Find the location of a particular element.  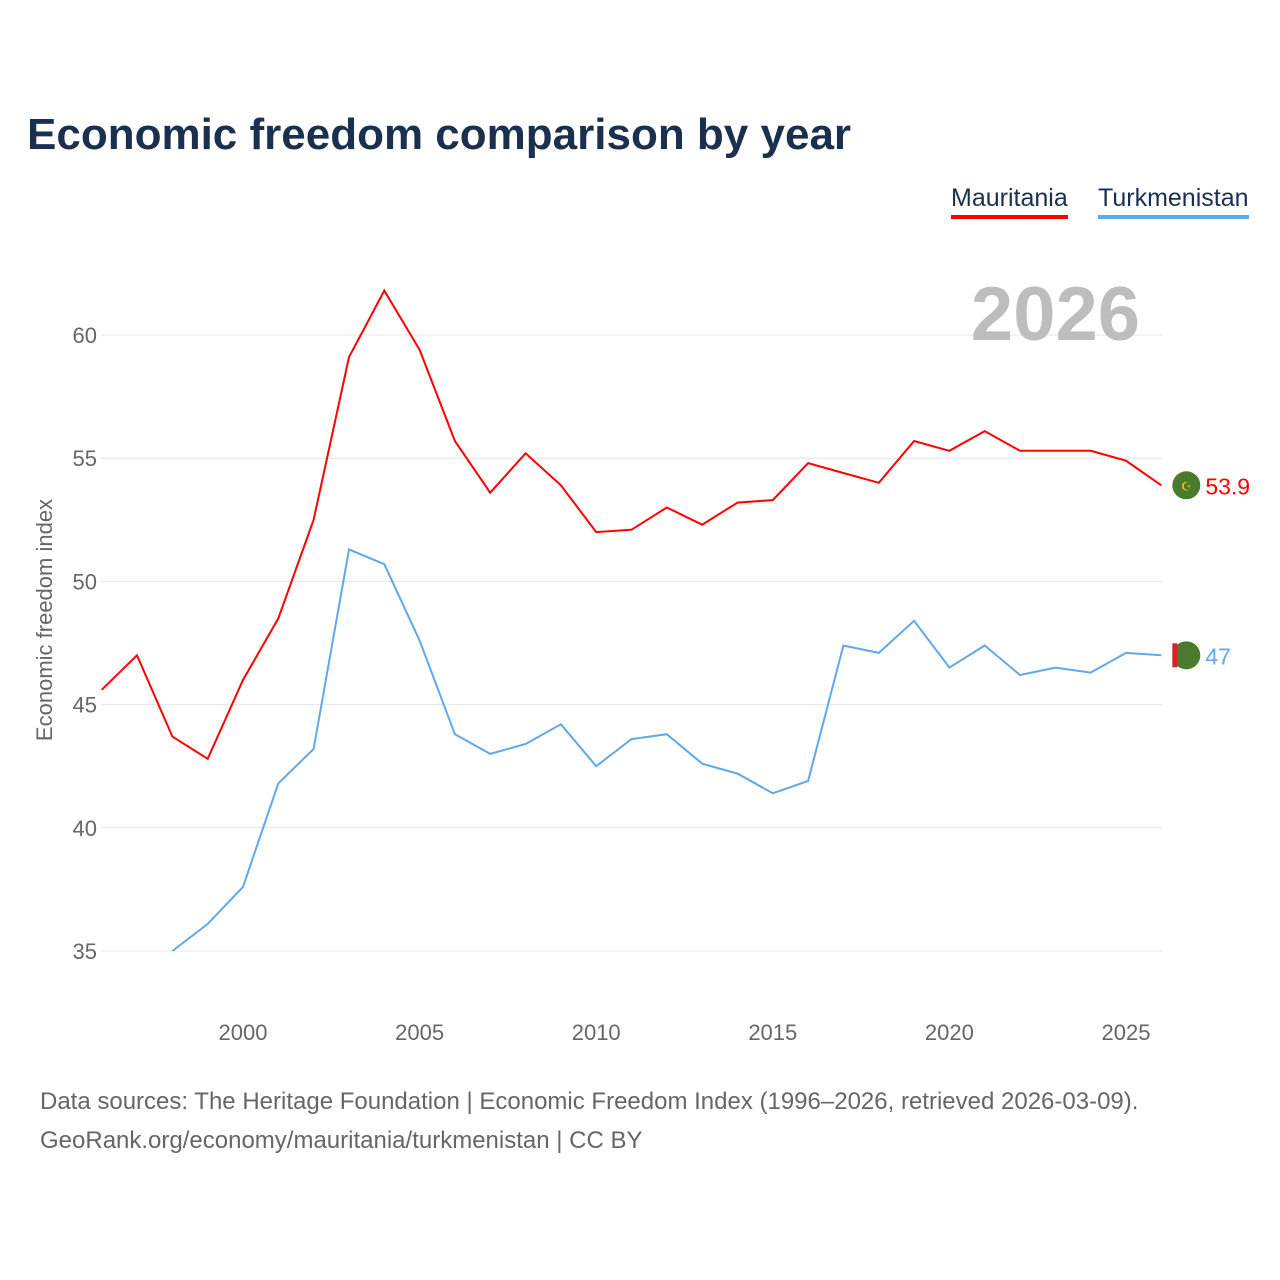

flag-icon-mauritania is located at coordinates (1186, 485).